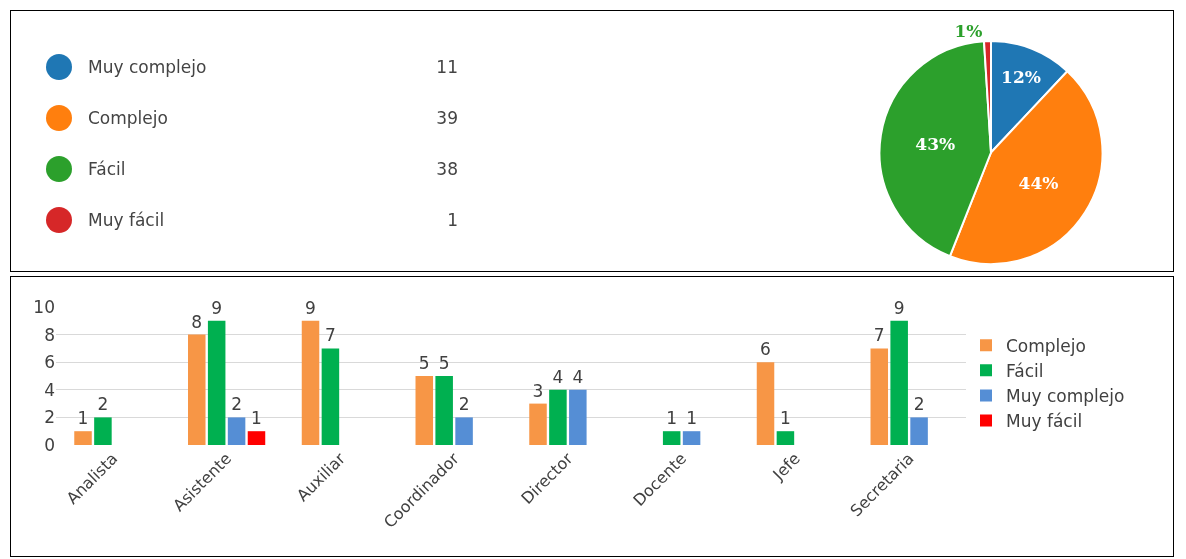  I want to click on text: 39, so click(446, 117).